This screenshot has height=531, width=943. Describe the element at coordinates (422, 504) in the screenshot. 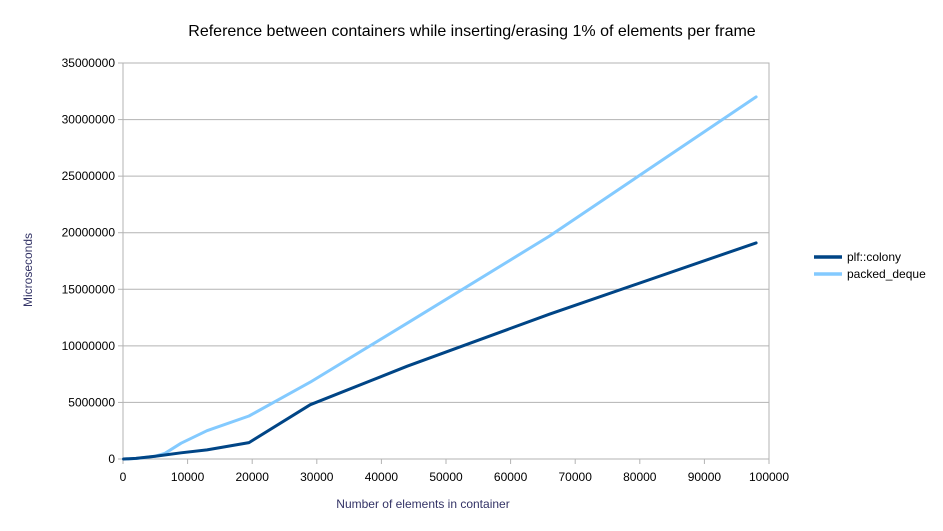

I see `x-axis-title: Number of elements in container` at that location.